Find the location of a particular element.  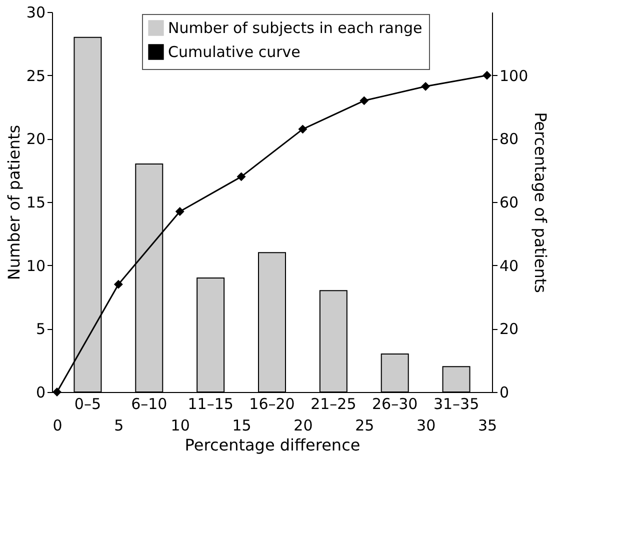

text: 21–25 is located at coordinates (333, 404).